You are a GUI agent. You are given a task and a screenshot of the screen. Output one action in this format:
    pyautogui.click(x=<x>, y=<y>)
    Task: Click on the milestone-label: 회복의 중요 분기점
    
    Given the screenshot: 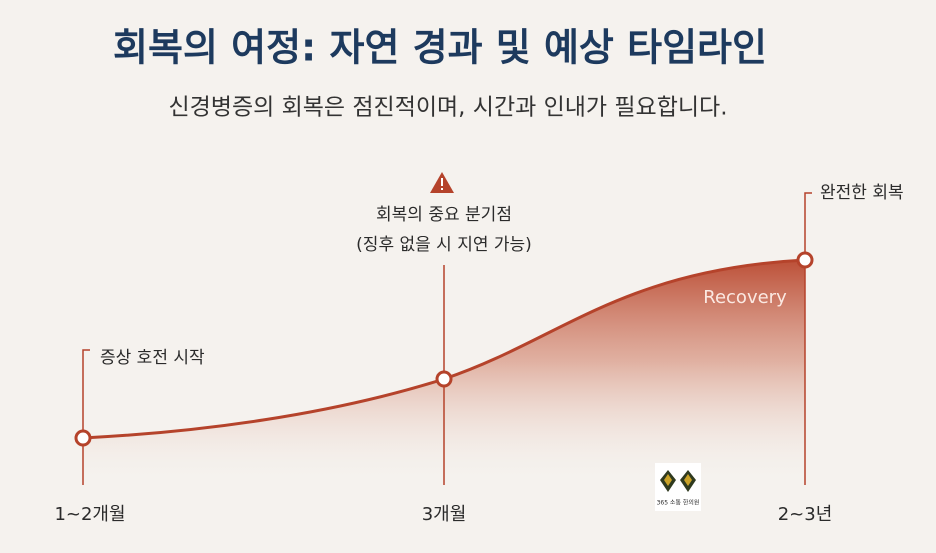 What is the action you would take?
    pyautogui.click(x=444, y=215)
    